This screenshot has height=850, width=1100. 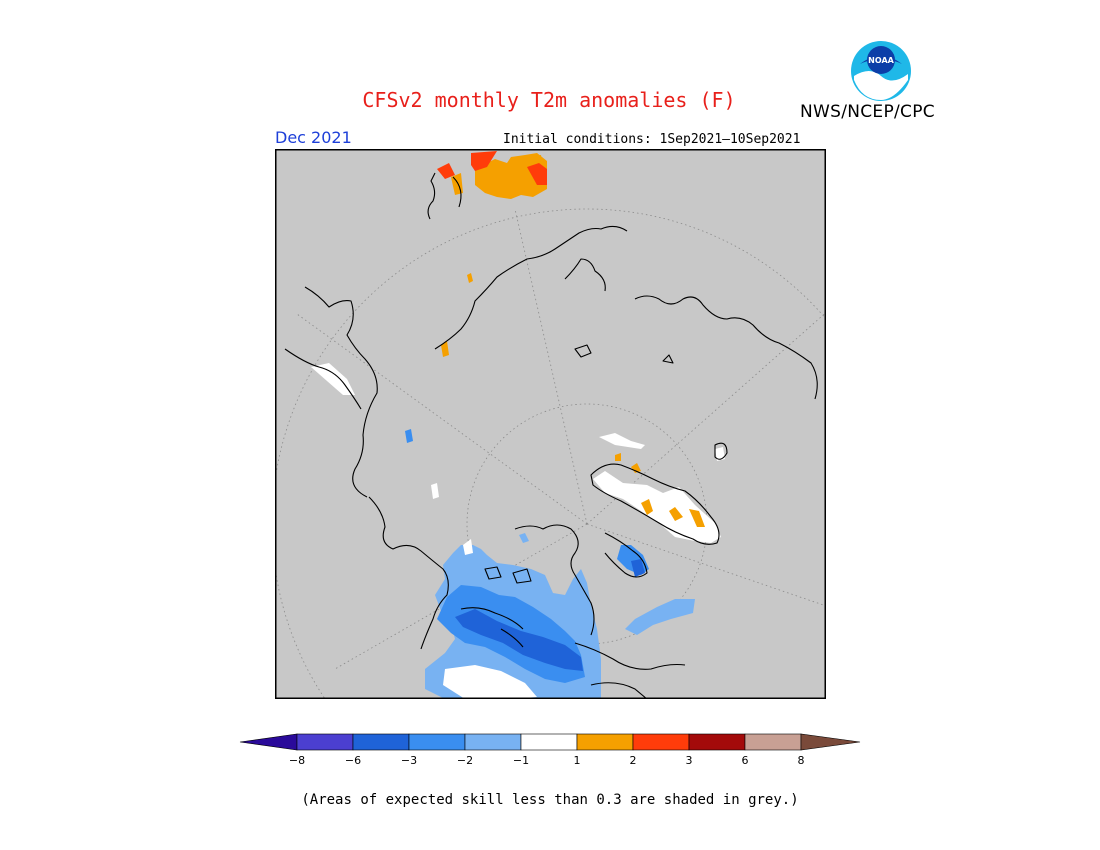 What do you see at coordinates (867, 112) in the screenshot?
I see `agency-label: NWS/NCEP/CPC` at bounding box center [867, 112].